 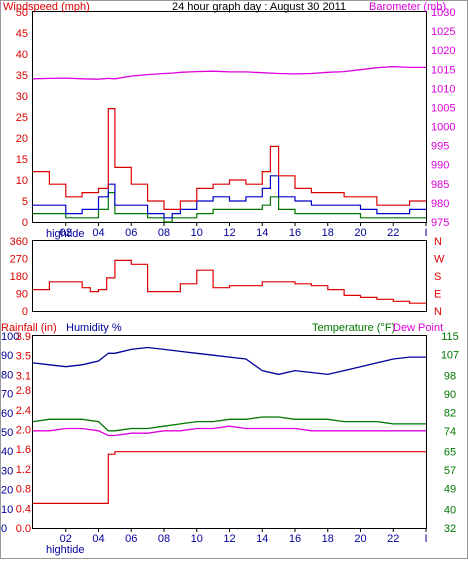 I want to click on hightide-label-bottom: hightide, so click(x=65, y=550).